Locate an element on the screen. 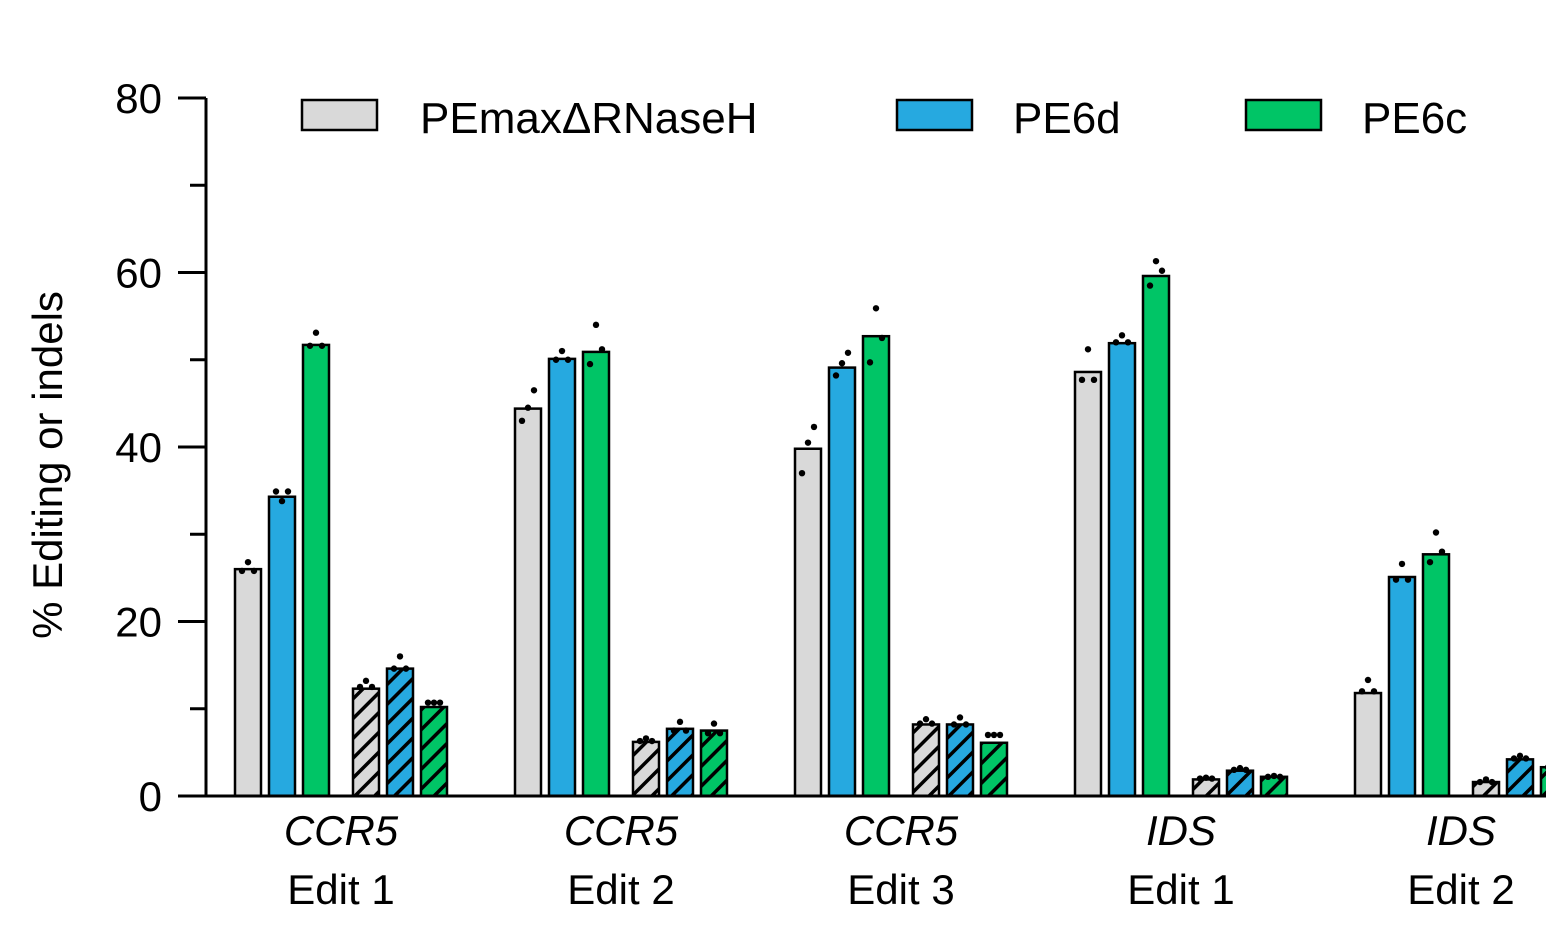  y-tick-label: 0 is located at coordinates (150, 796).